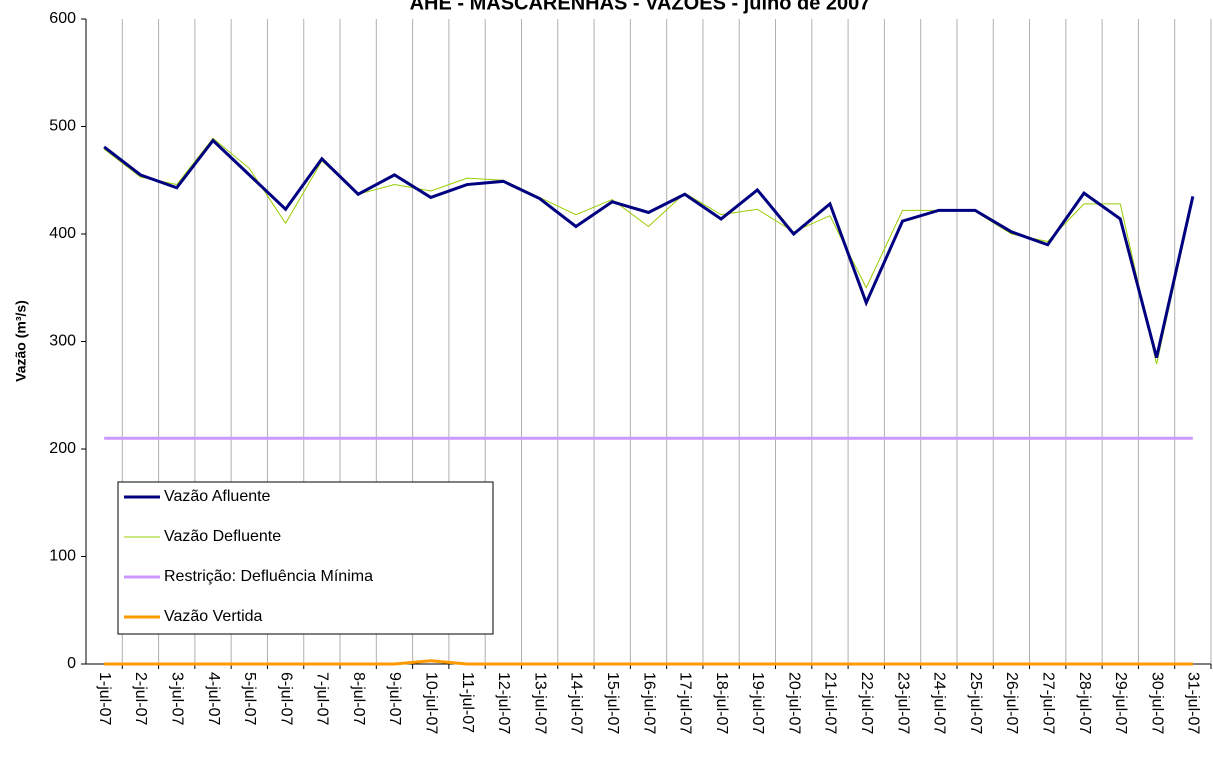  I want to click on x-tick-label: 26-jul-07, so click(1011, 703).